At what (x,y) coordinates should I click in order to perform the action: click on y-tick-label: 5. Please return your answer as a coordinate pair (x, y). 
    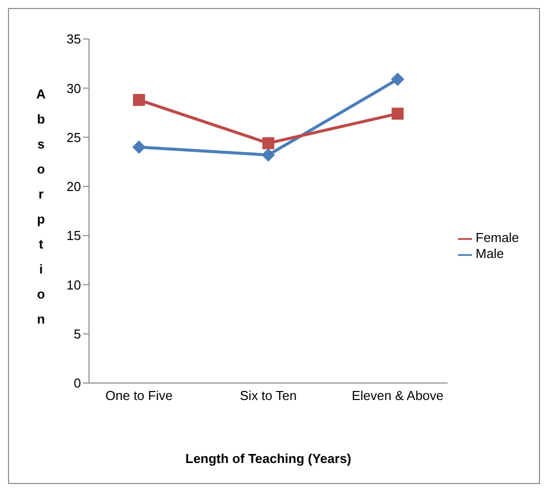
    Looking at the image, I should click on (77, 334).